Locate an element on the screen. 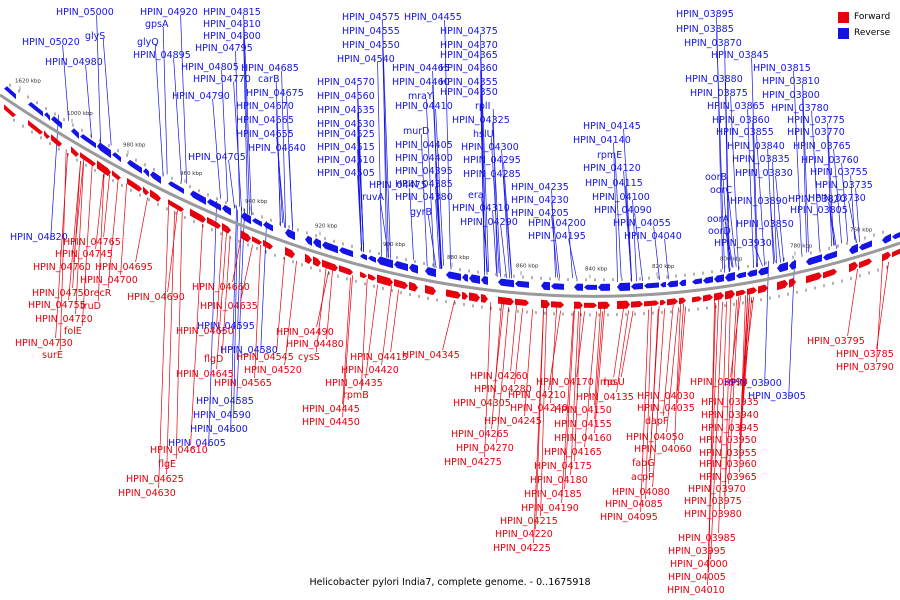 This screenshot has height=600, width=900. forward-gene-label: HPIN_04695 is located at coordinates (124, 267).